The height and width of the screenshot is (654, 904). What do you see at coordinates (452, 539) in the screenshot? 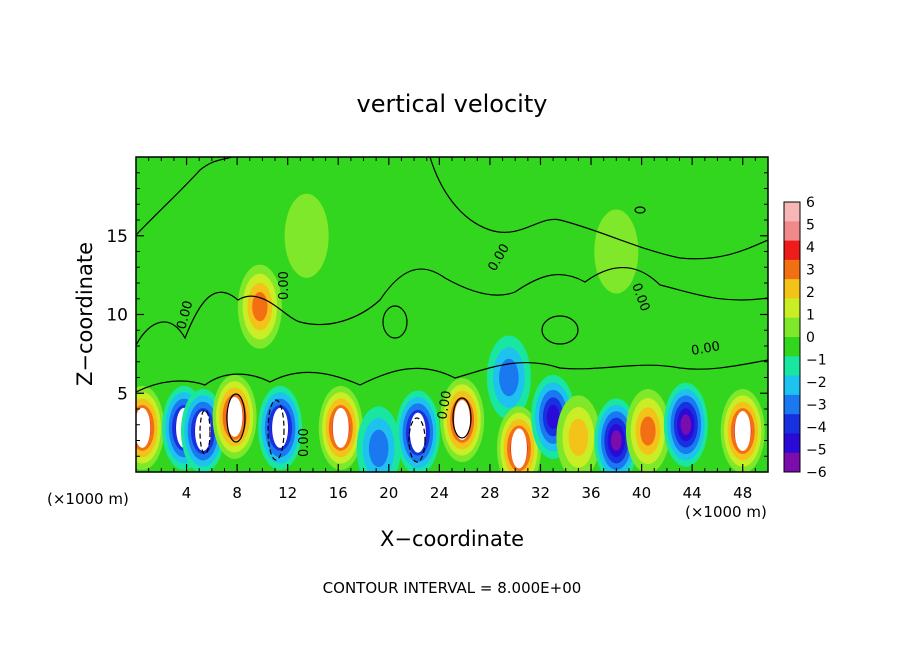
I see `x-axis-label: X−coordinate` at bounding box center [452, 539].